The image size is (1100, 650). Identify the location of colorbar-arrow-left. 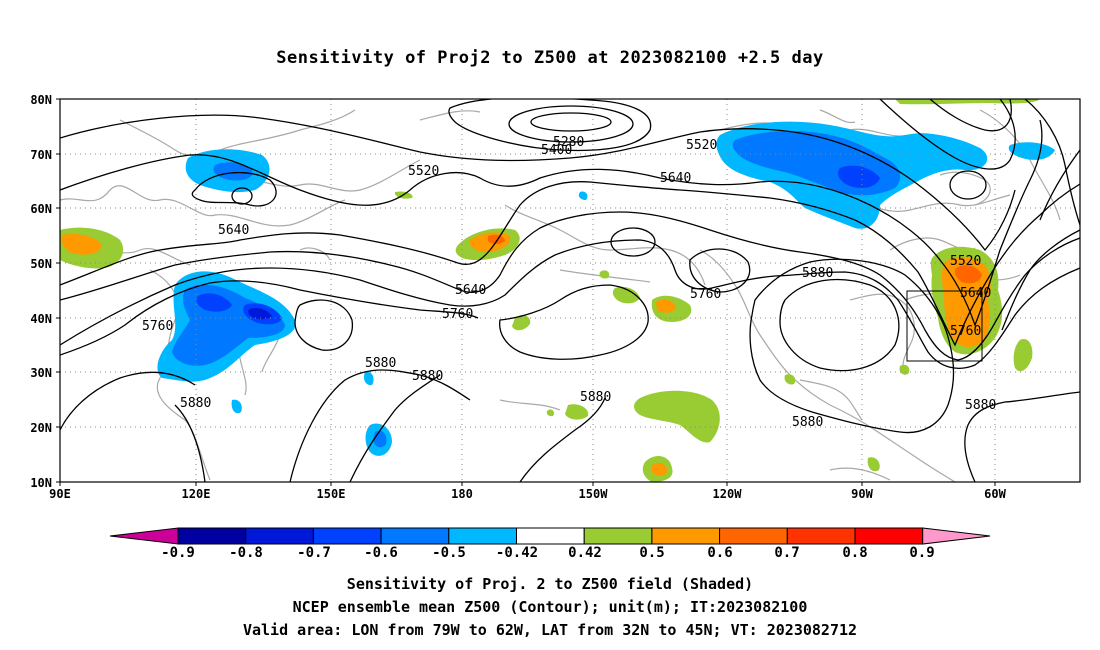
(144, 536).